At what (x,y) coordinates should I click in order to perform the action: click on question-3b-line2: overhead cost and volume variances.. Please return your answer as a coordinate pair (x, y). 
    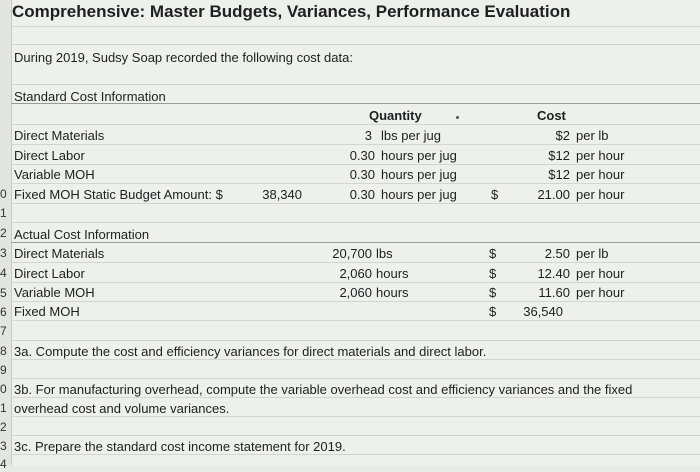
    Looking at the image, I should click on (122, 408).